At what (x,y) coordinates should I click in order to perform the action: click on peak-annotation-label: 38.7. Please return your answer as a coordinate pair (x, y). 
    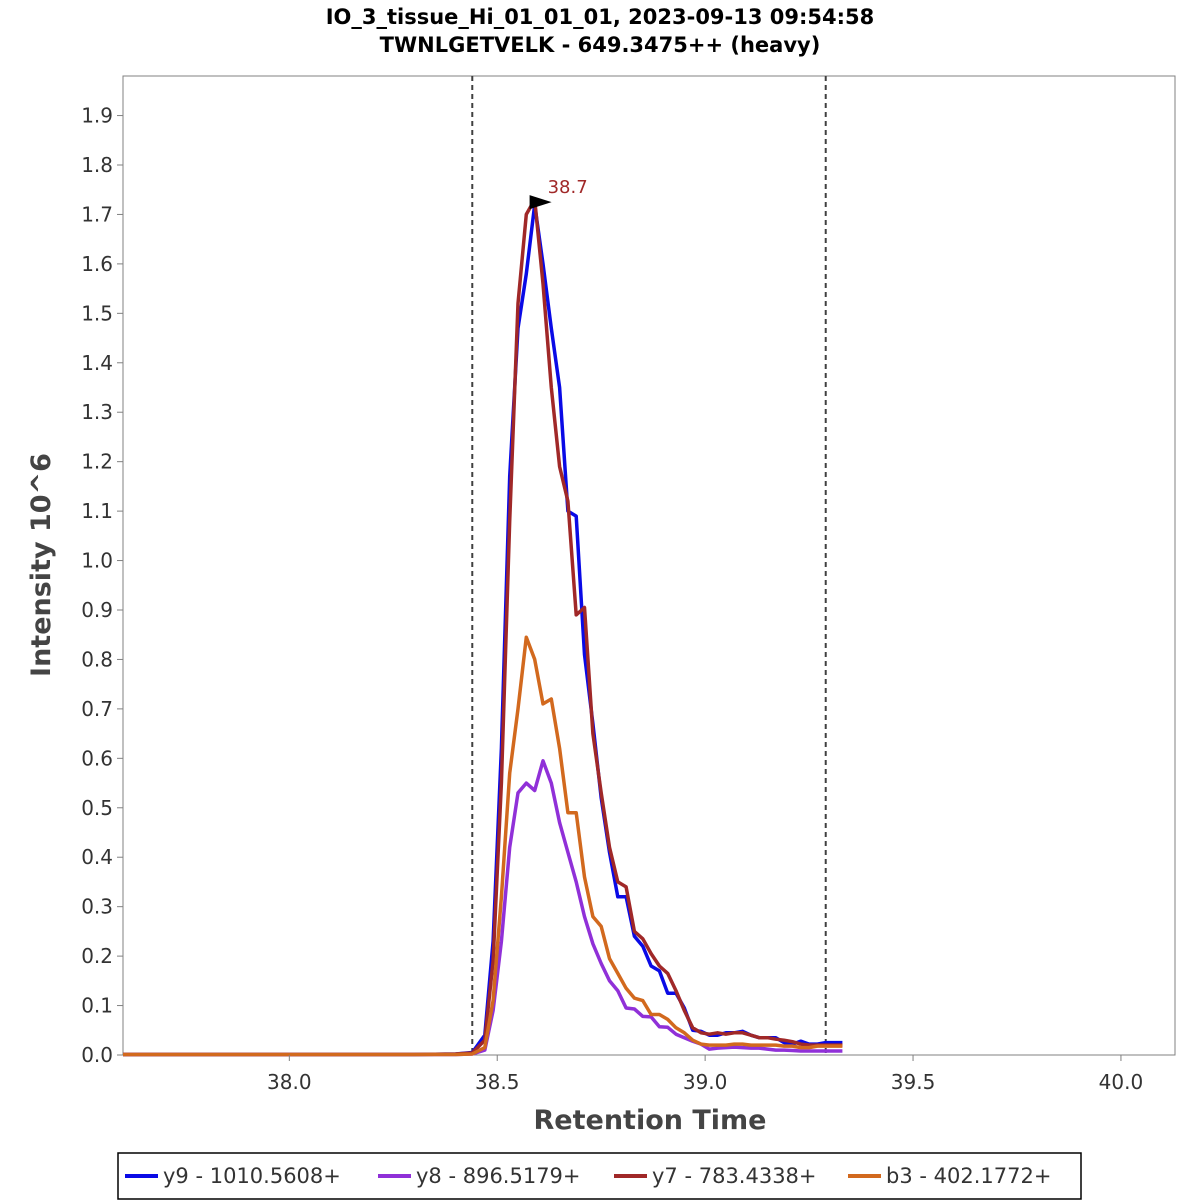
    Looking at the image, I should click on (568, 187).